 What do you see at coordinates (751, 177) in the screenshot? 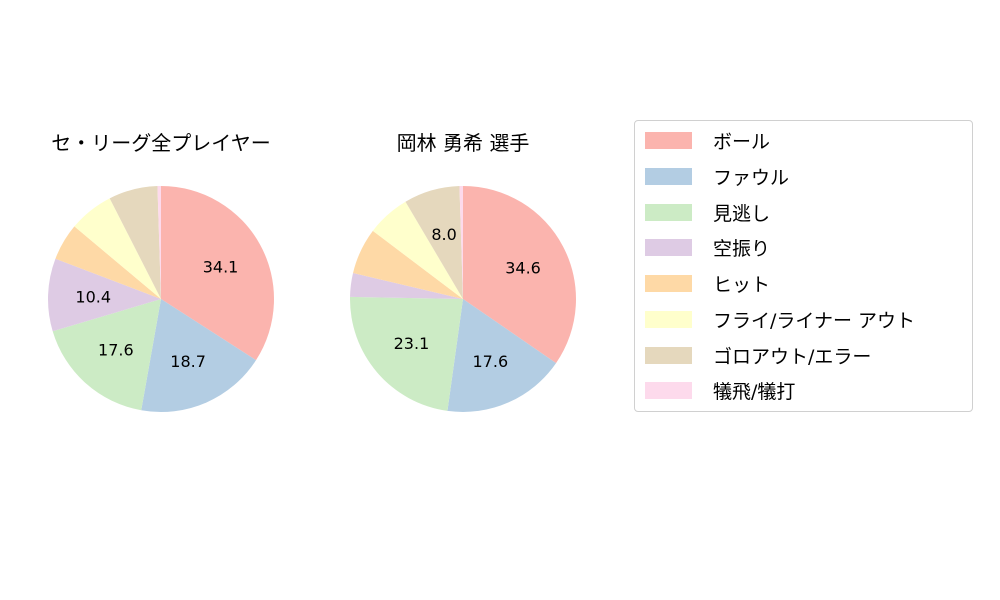
I see `legend-label: ファウル` at bounding box center [751, 177].